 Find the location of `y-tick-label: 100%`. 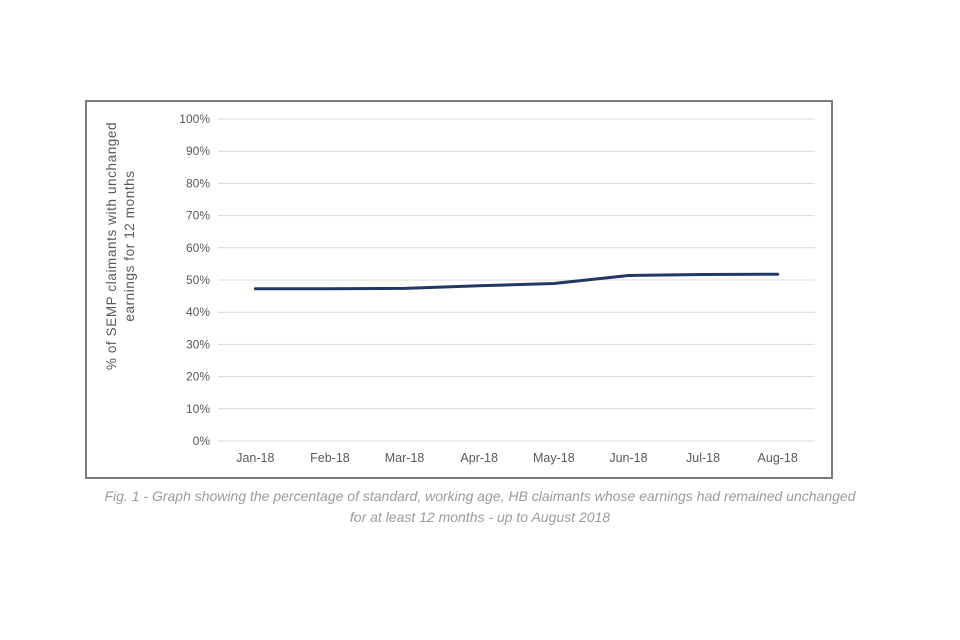

y-tick-label: 100% is located at coordinates (194, 119).